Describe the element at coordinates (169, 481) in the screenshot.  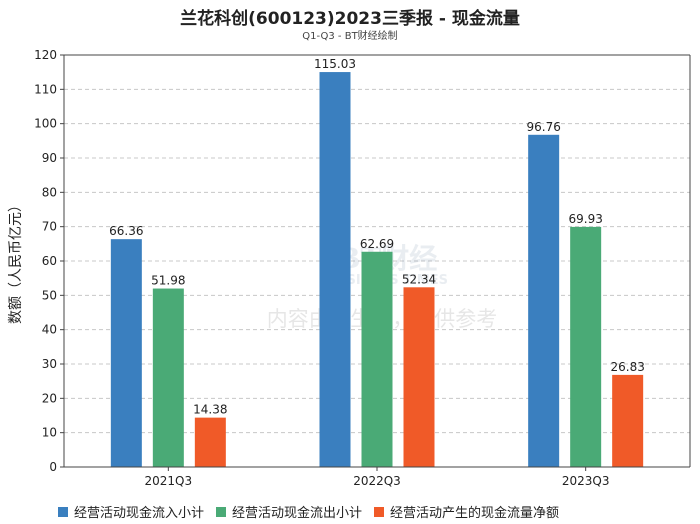
I see `x-tick-label: 2021Q3` at that location.